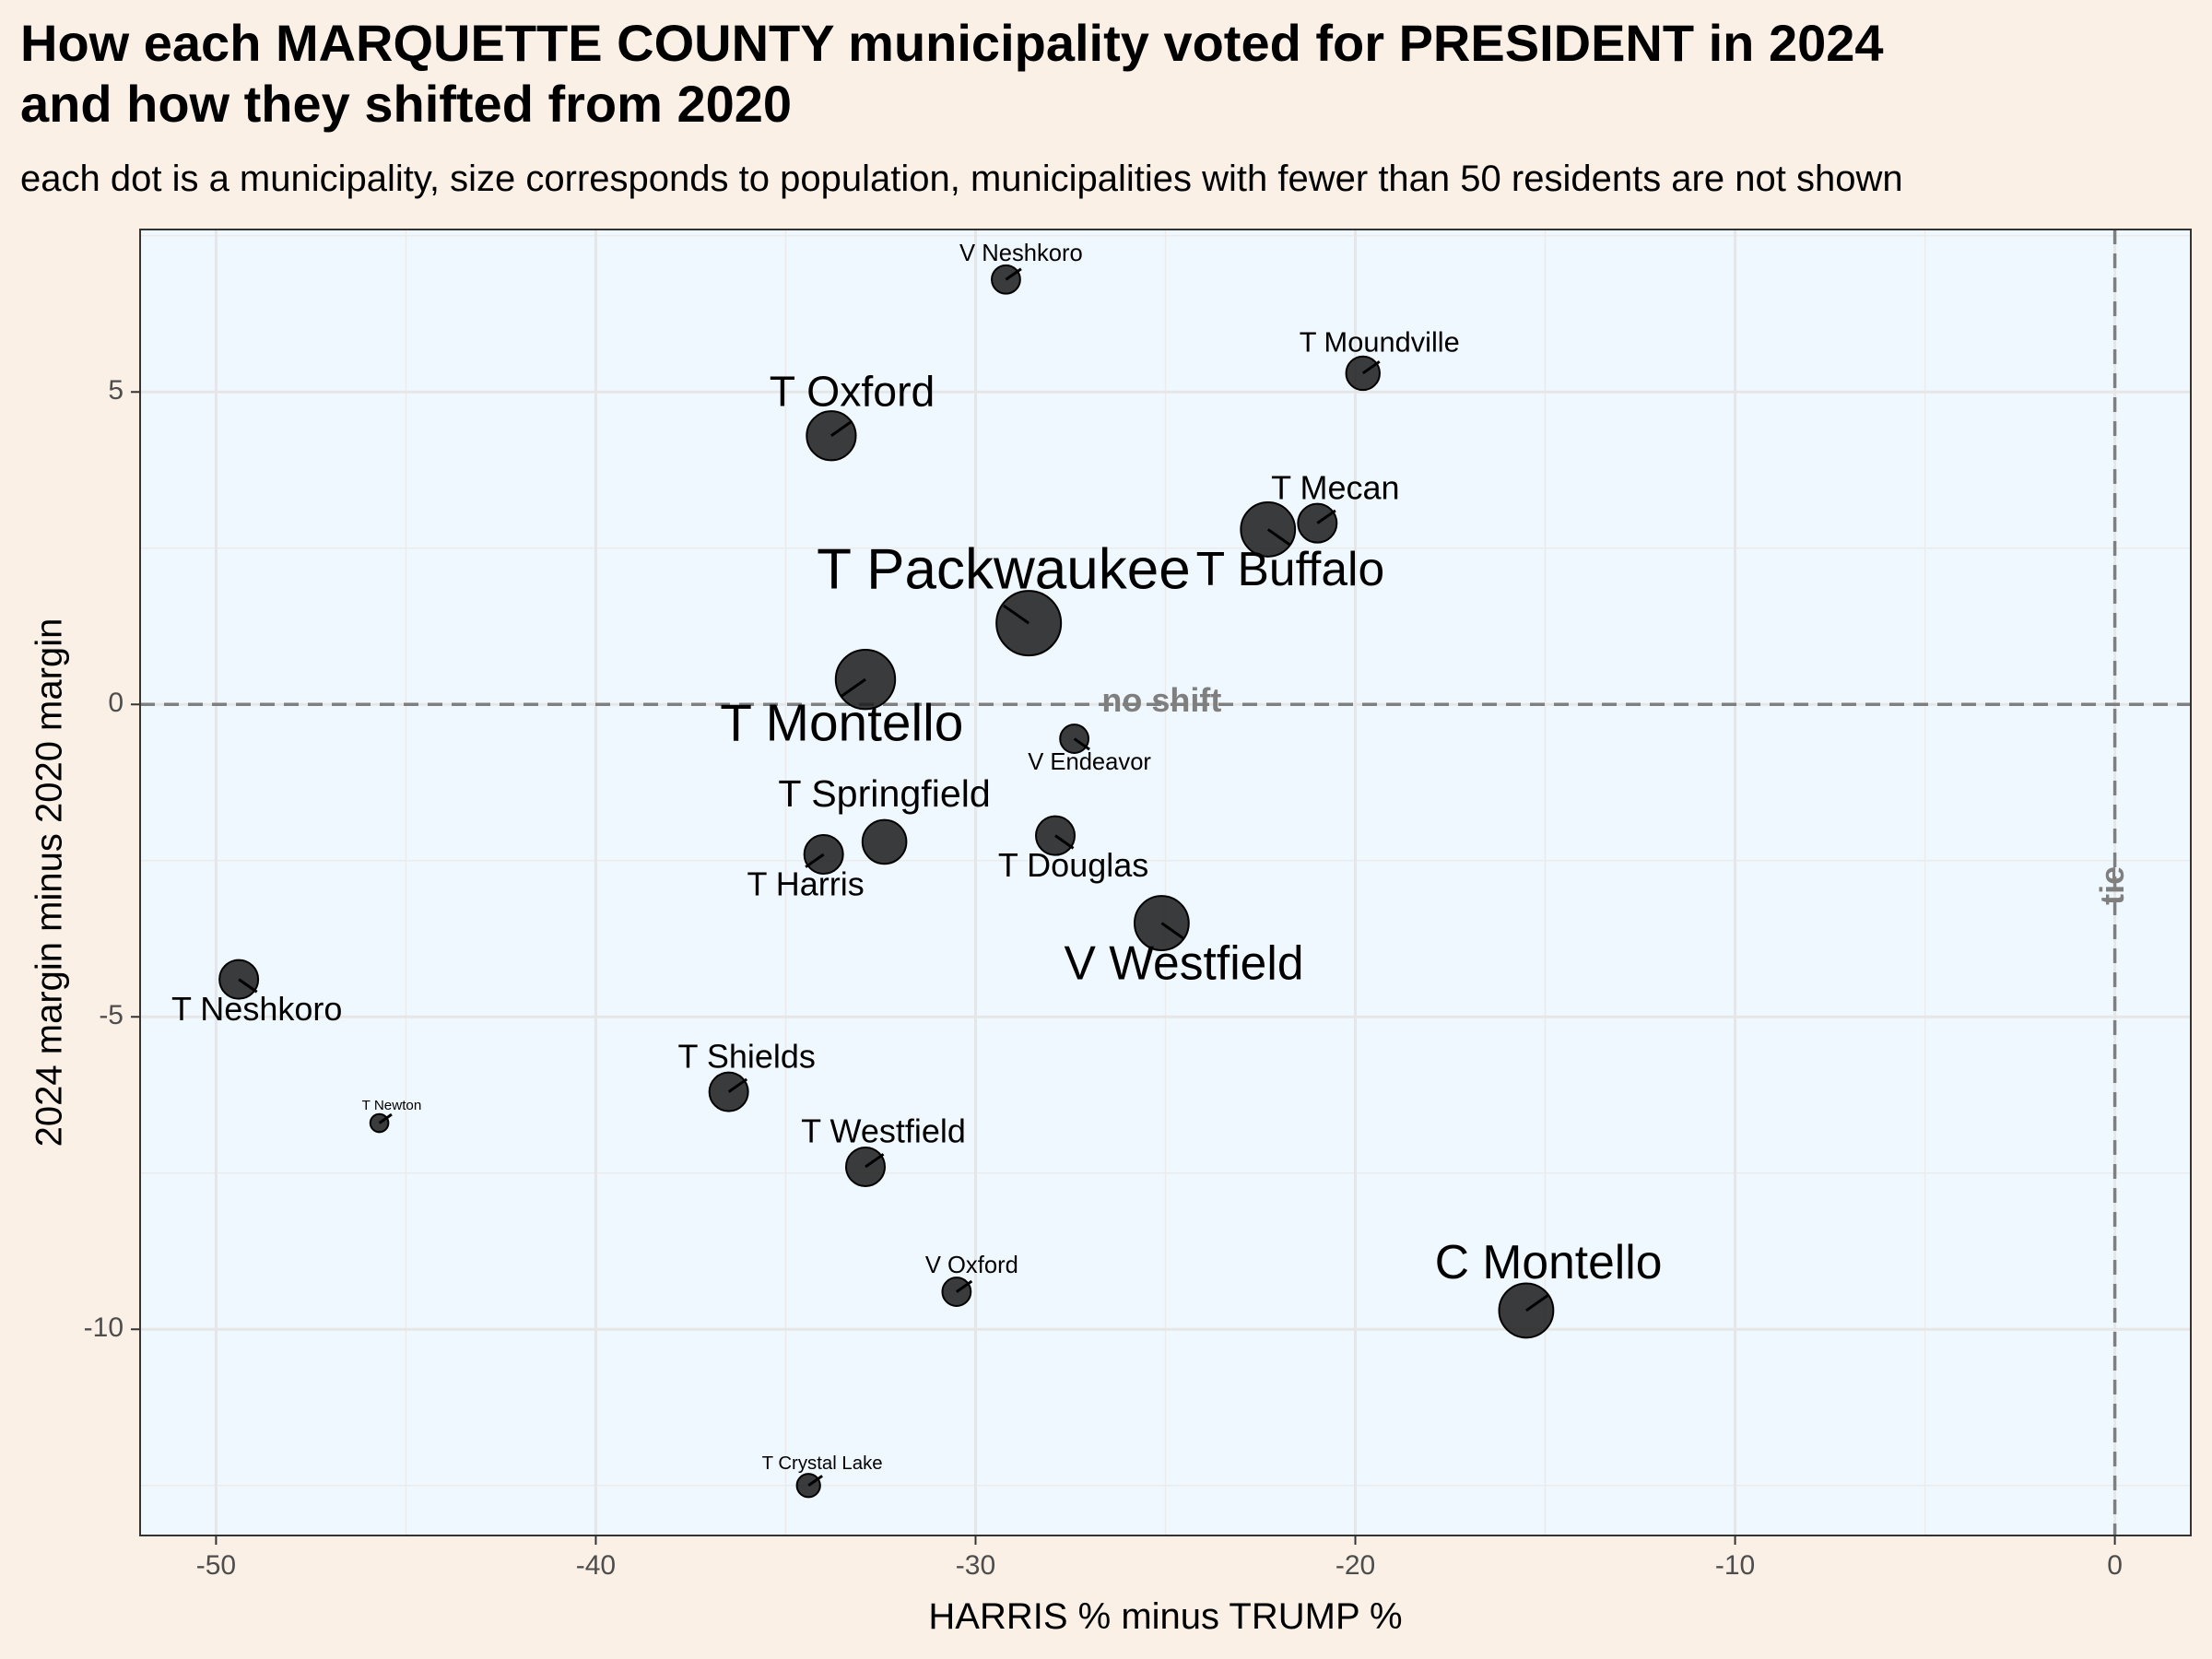 Image resolution: width=2212 pixels, height=1659 pixels. I want to click on x-tick-label: -40, so click(596, 1565).